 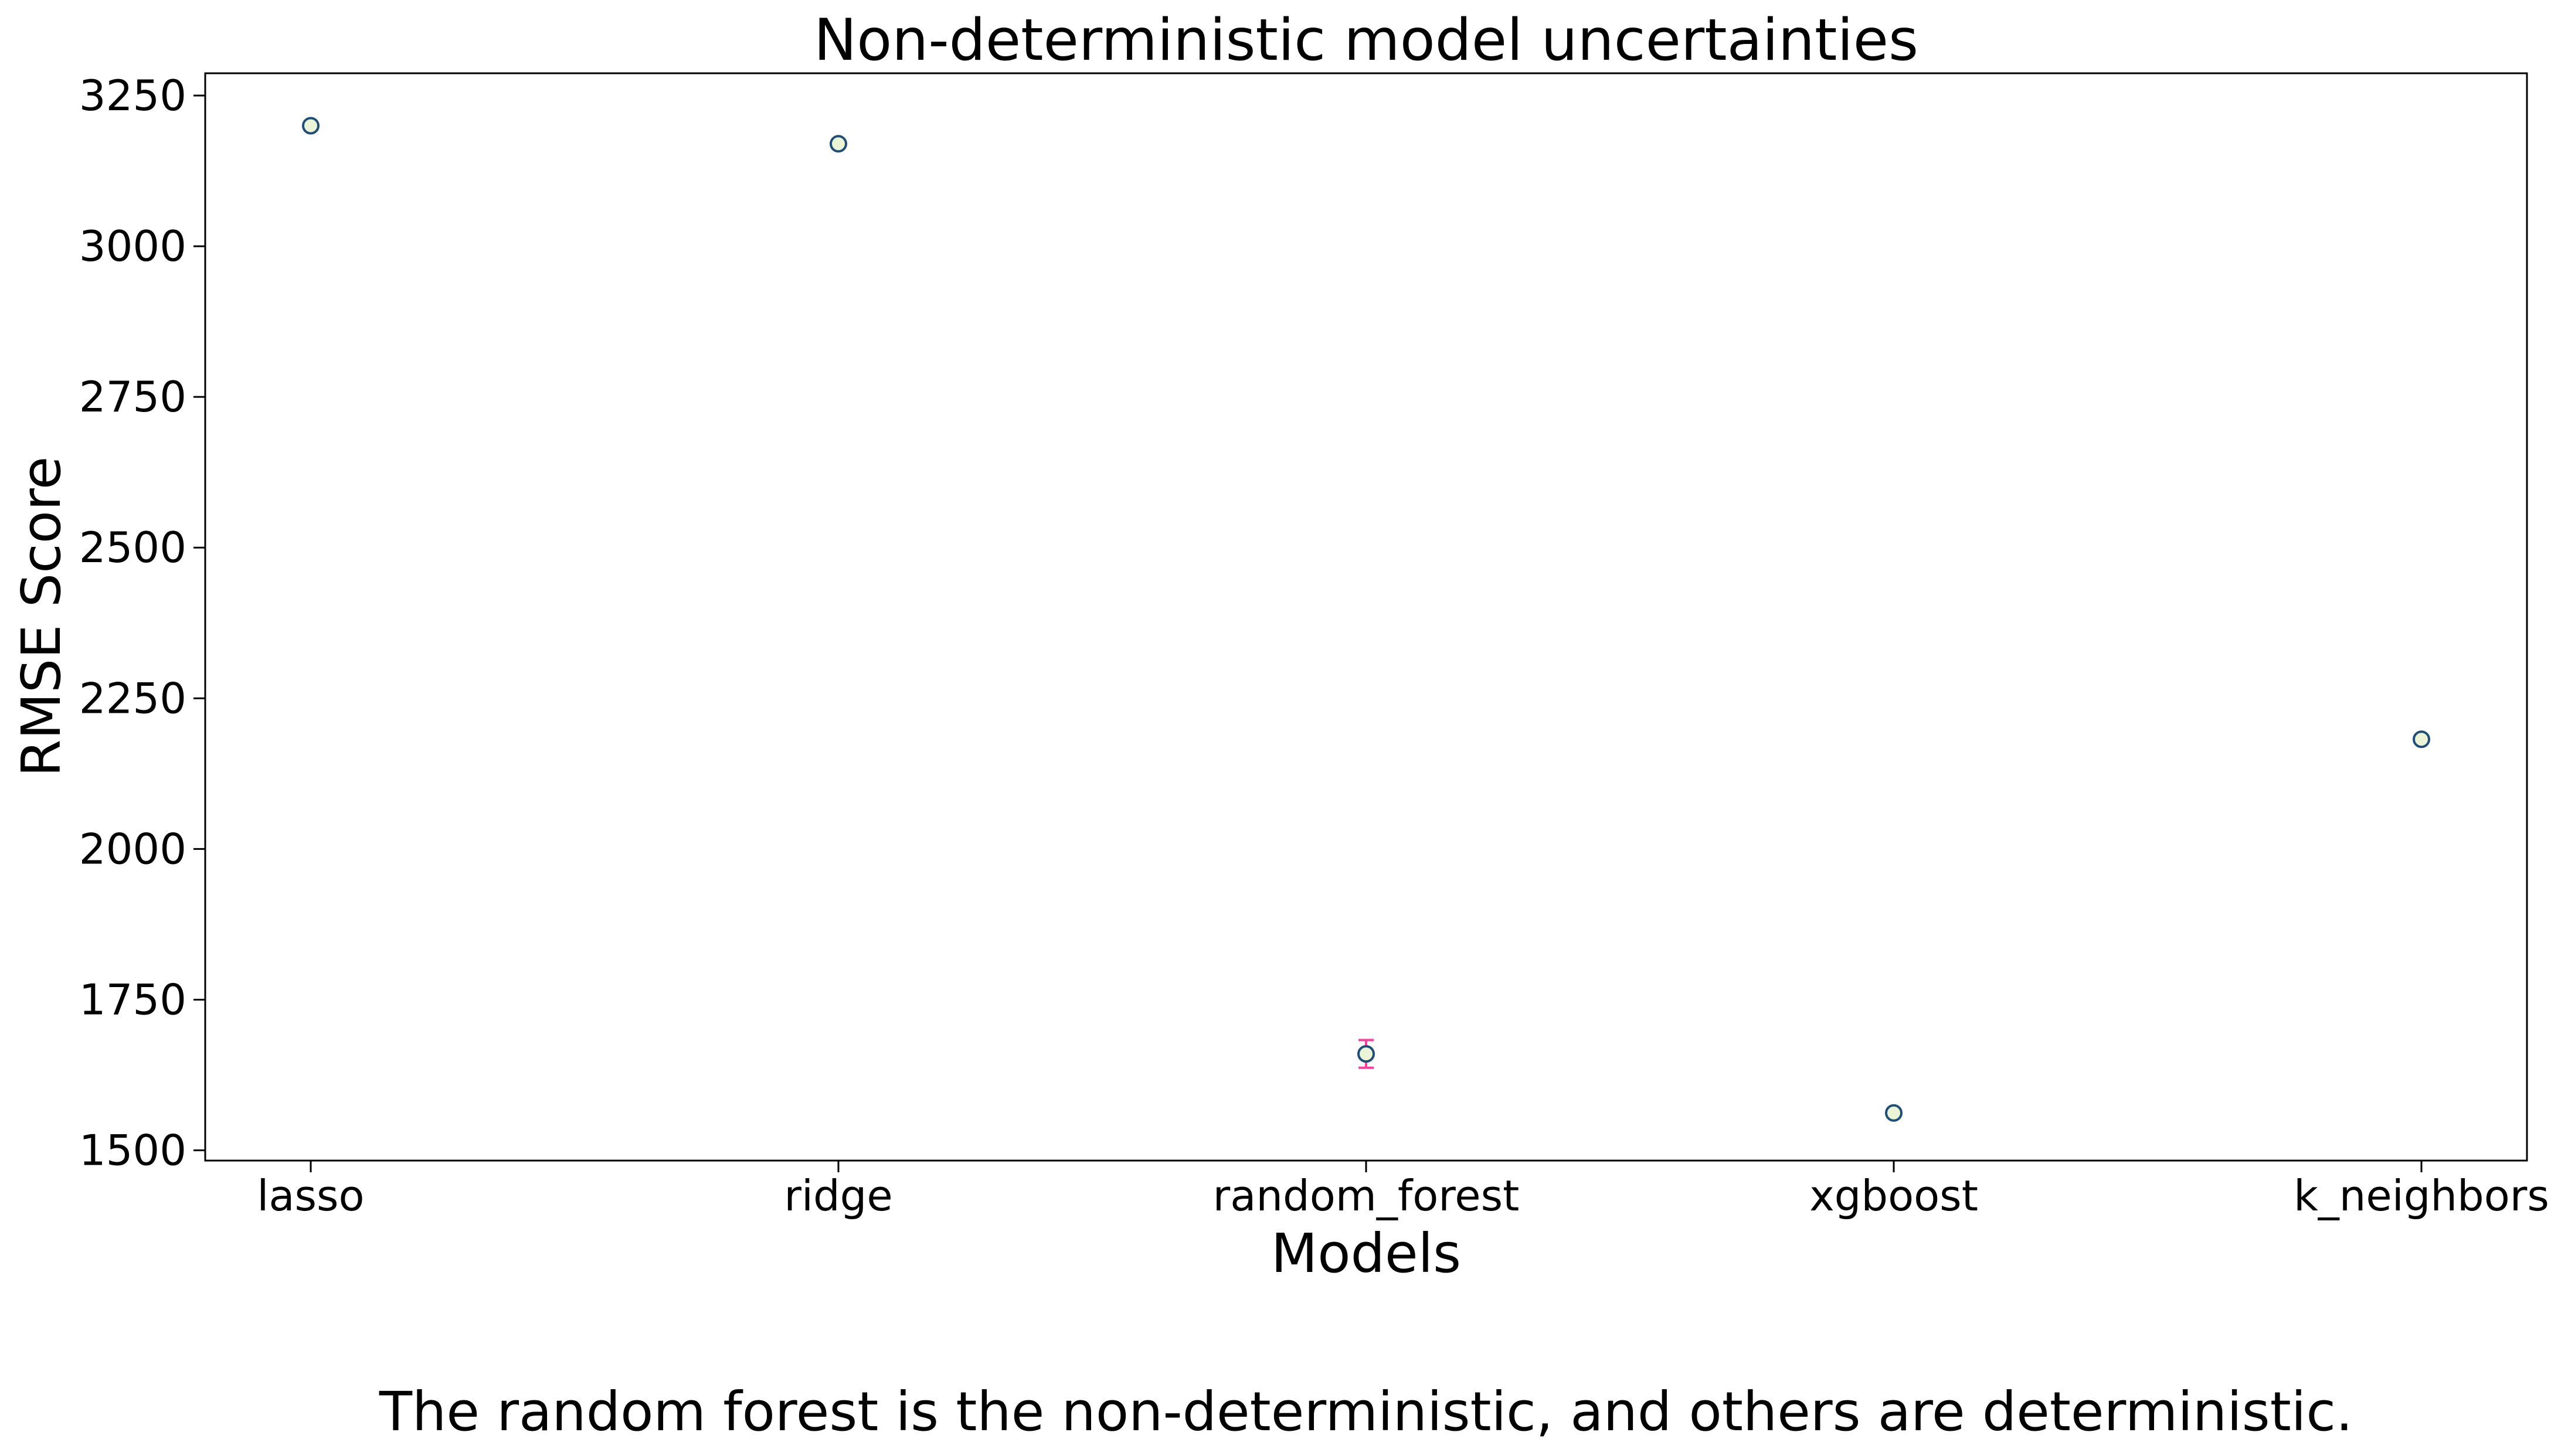 What do you see at coordinates (42, 617) in the screenshot?
I see `y-axis-label: RMSE Score` at bounding box center [42, 617].